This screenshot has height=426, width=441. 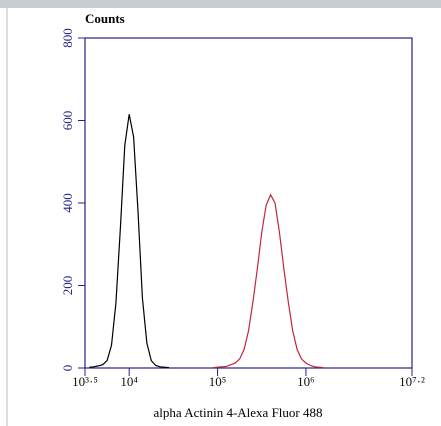 What do you see at coordinates (105, 18) in the screenshot?
I see `chart-title: Counts` at bounding box center [105, 18].